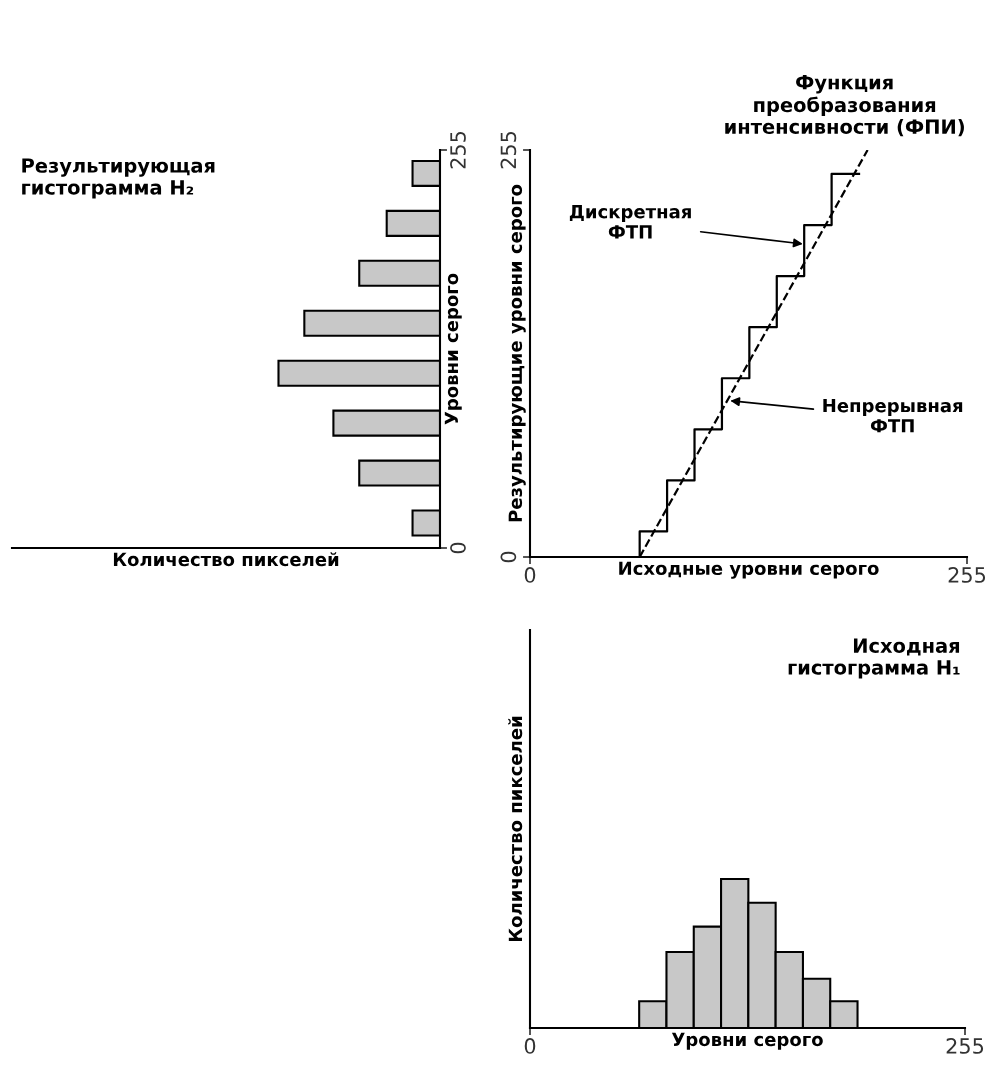  I want to click on y-axis-title: Результирующие уровни серого, so click(517, 353).